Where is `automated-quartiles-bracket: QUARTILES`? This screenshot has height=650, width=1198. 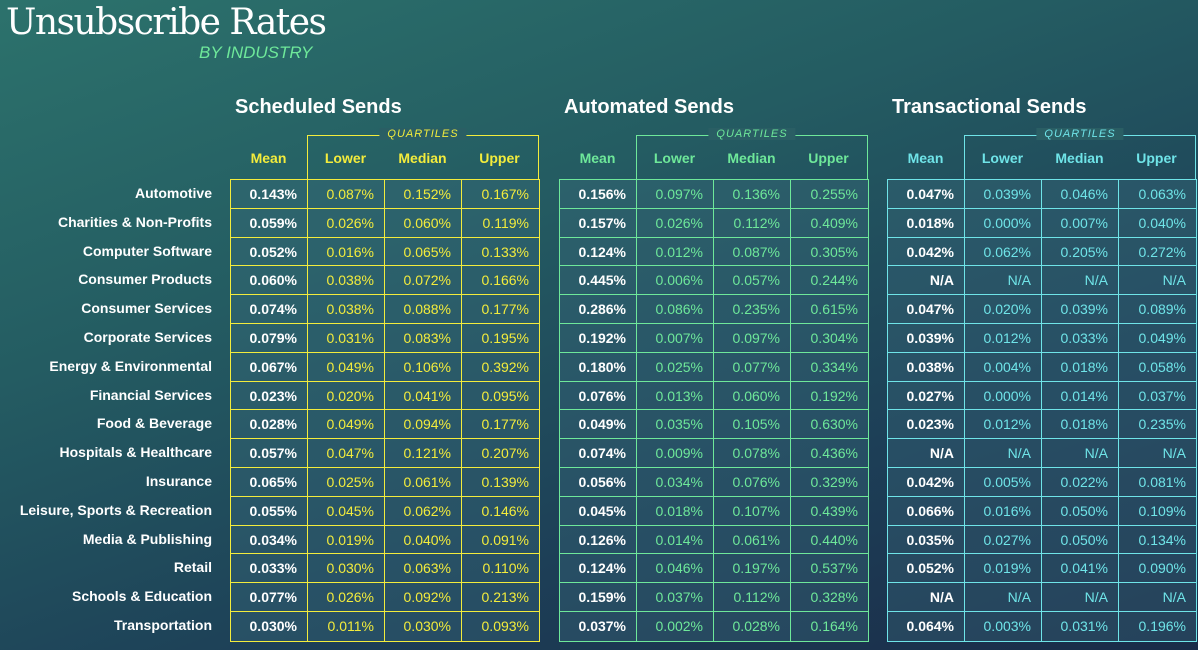
automated-quartiles-bracket: QUARTILES is located at coordinates (752, 153).